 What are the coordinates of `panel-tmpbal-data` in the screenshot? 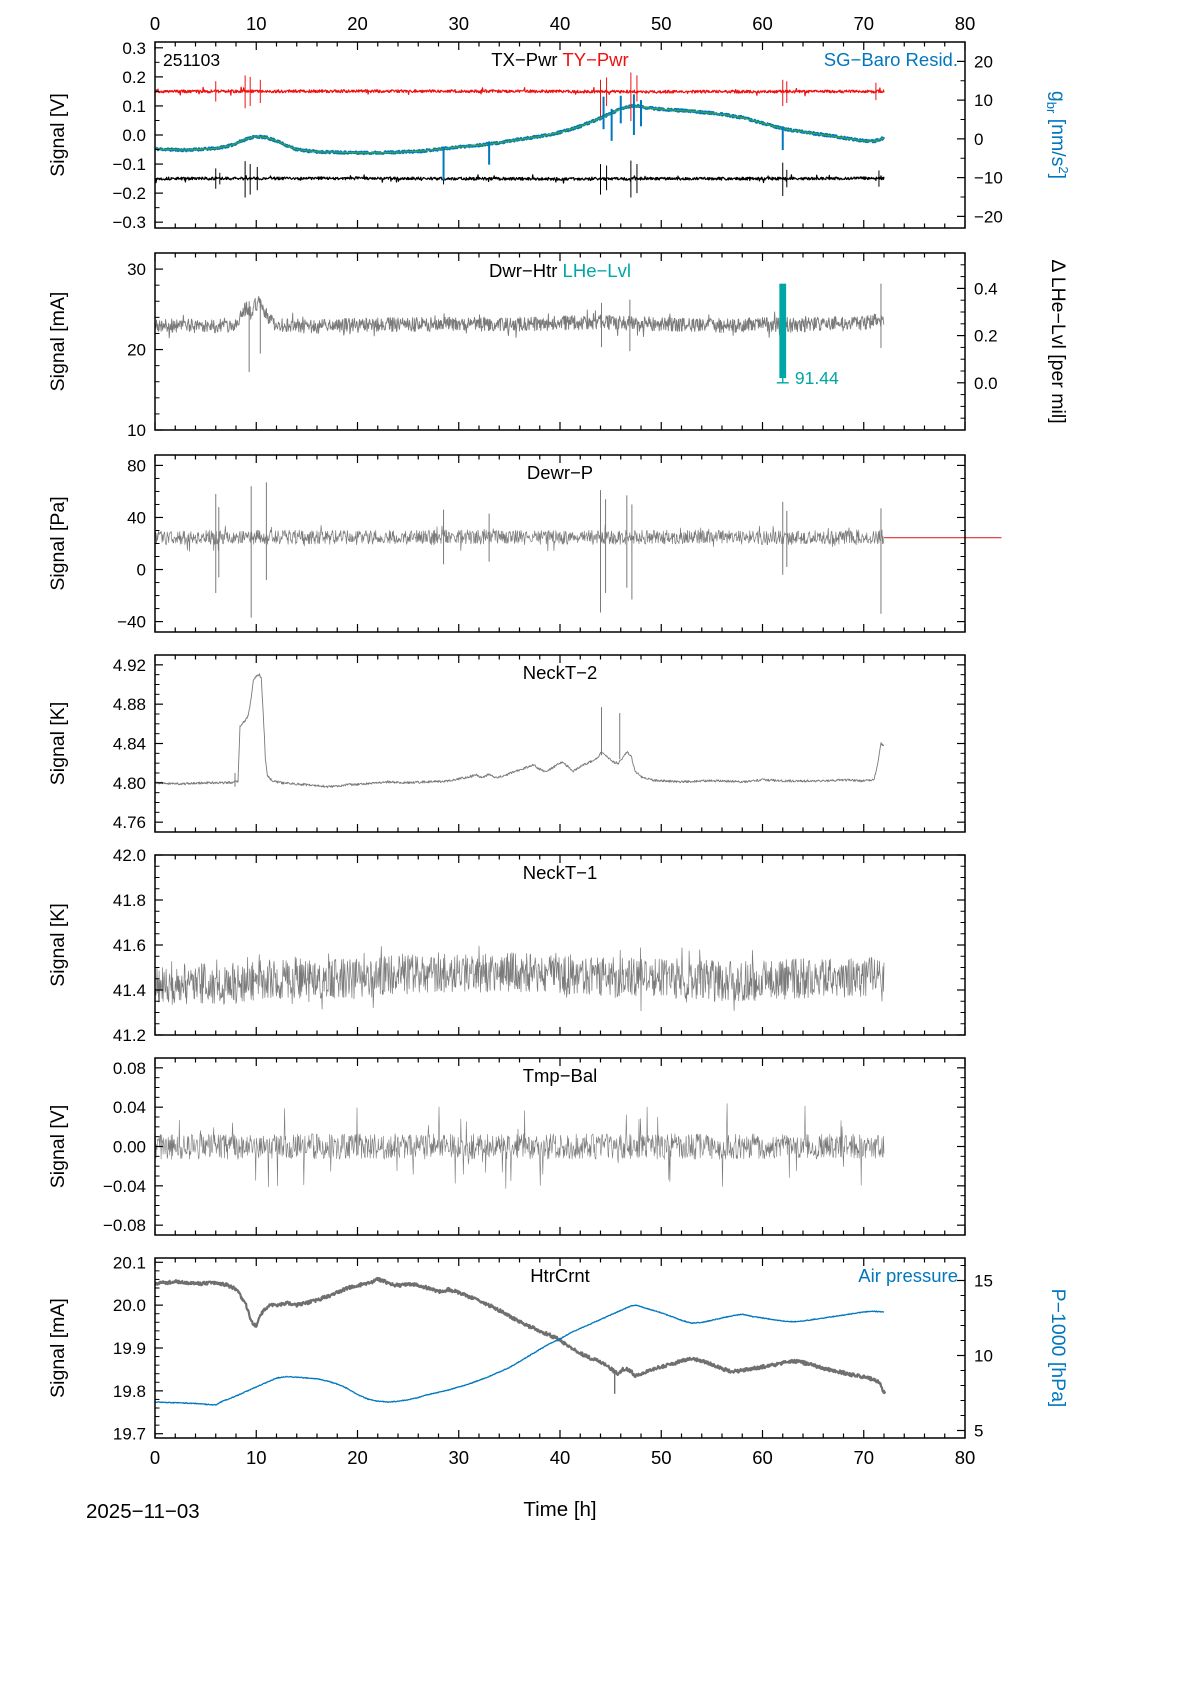 It's located at (520, 1146).